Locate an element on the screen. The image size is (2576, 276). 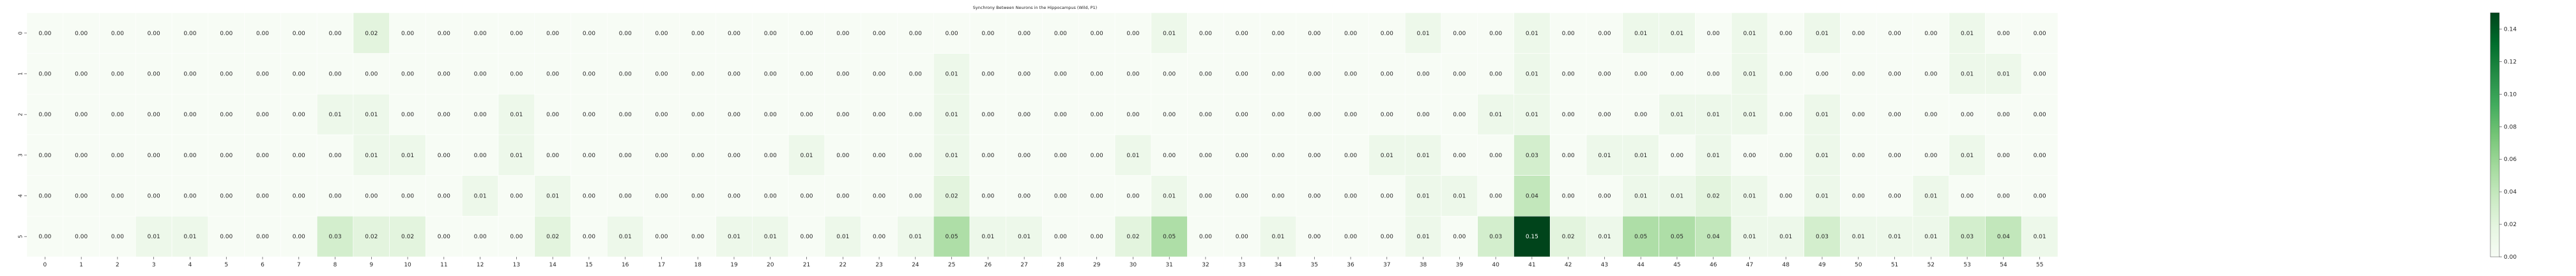
x-tick-label: 49 is located at coordinates (1822, 265).